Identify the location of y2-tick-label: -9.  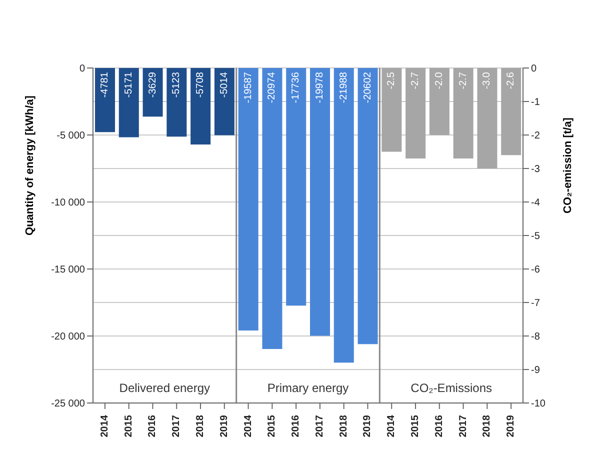
(535, 370).